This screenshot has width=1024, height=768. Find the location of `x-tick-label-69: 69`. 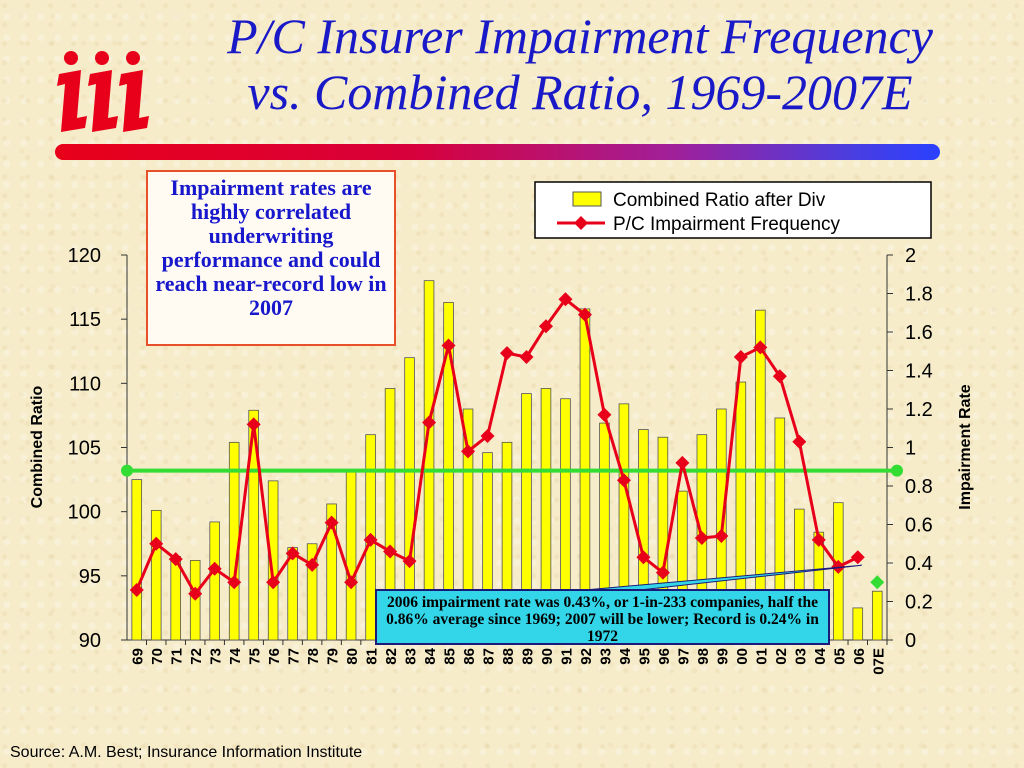

x-tick-label-69: 69 is located at coordinates (138, 656).